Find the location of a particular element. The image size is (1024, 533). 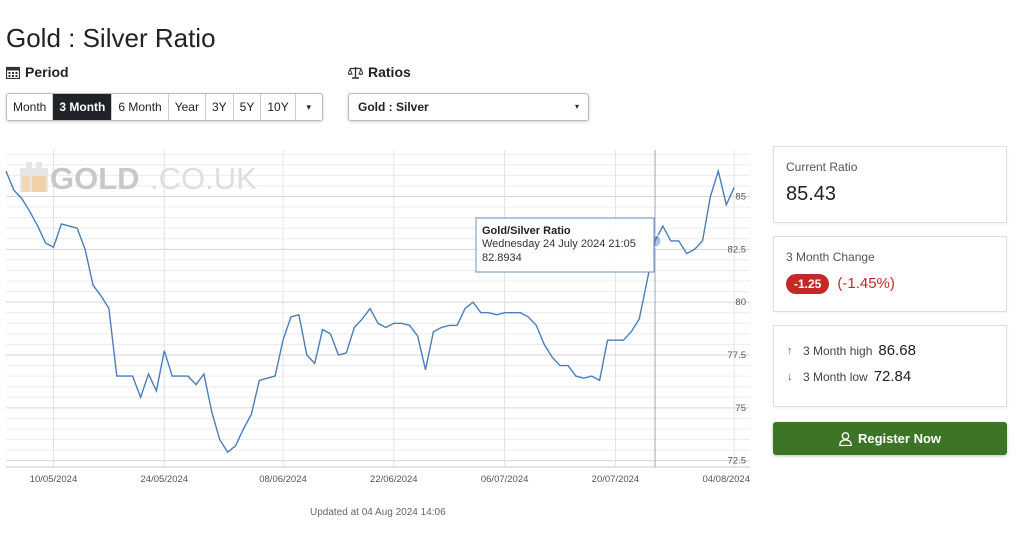

low-label: 3 Month low is located at coordinates (835, 376).